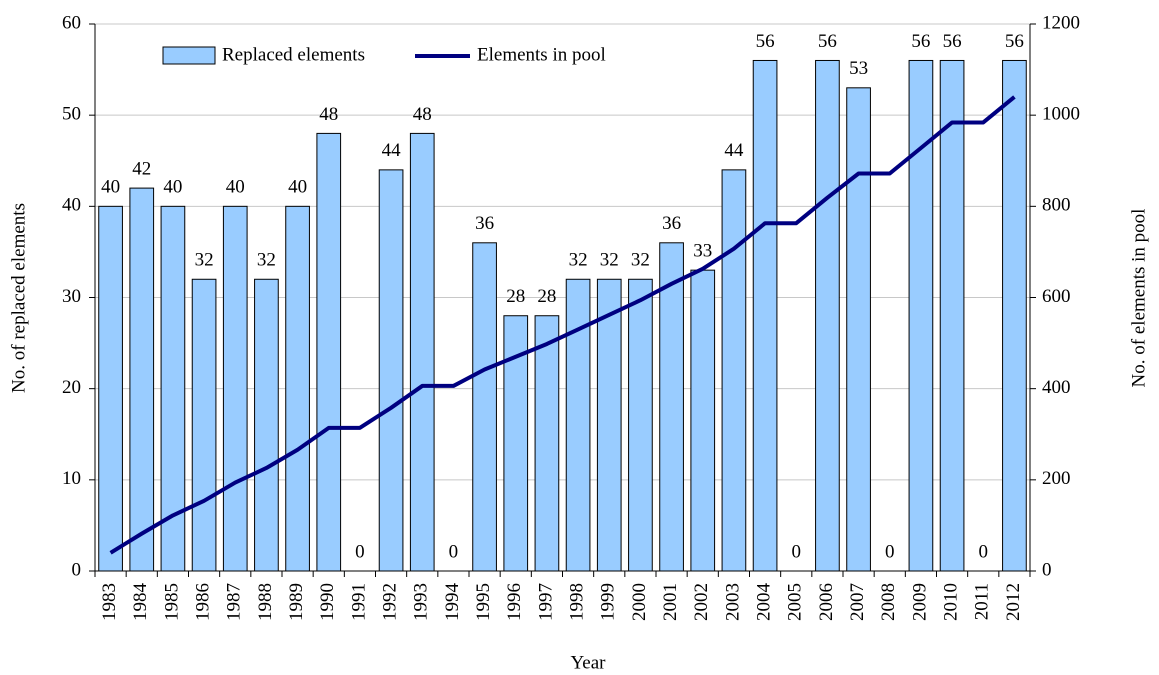 The height and width of the screenshot is (675, 1159). What do you see at coordinates (265, 602) in the screenshot?
I see `x-tick-label: 1988` at bounding box center [265, 602].